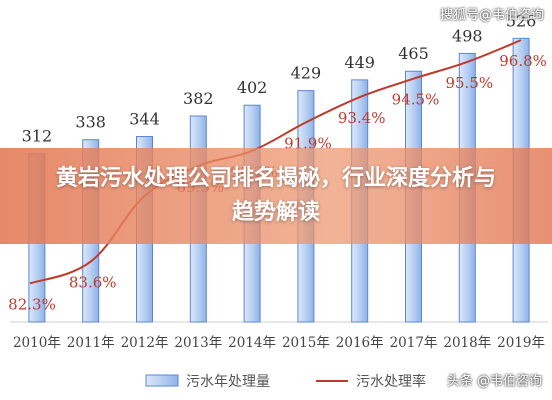 The image size is (552, 400). I want to click on banner-title: 黄岩污水处理公司排名揭秘，行业深度分析与趋势解读, so click(275, 195).